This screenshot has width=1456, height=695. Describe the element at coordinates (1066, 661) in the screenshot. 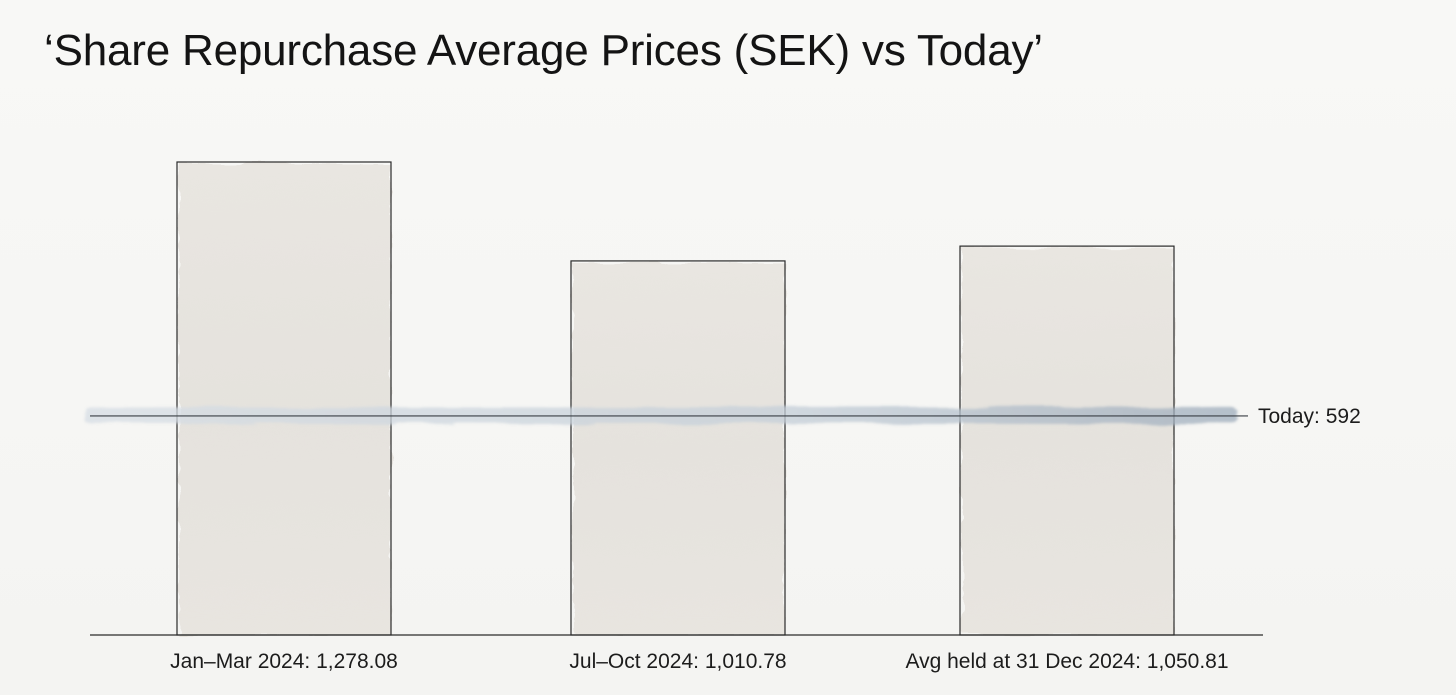

I see `category-label: Avg held at 31 Dec 2024: 1,050.81` at that location.